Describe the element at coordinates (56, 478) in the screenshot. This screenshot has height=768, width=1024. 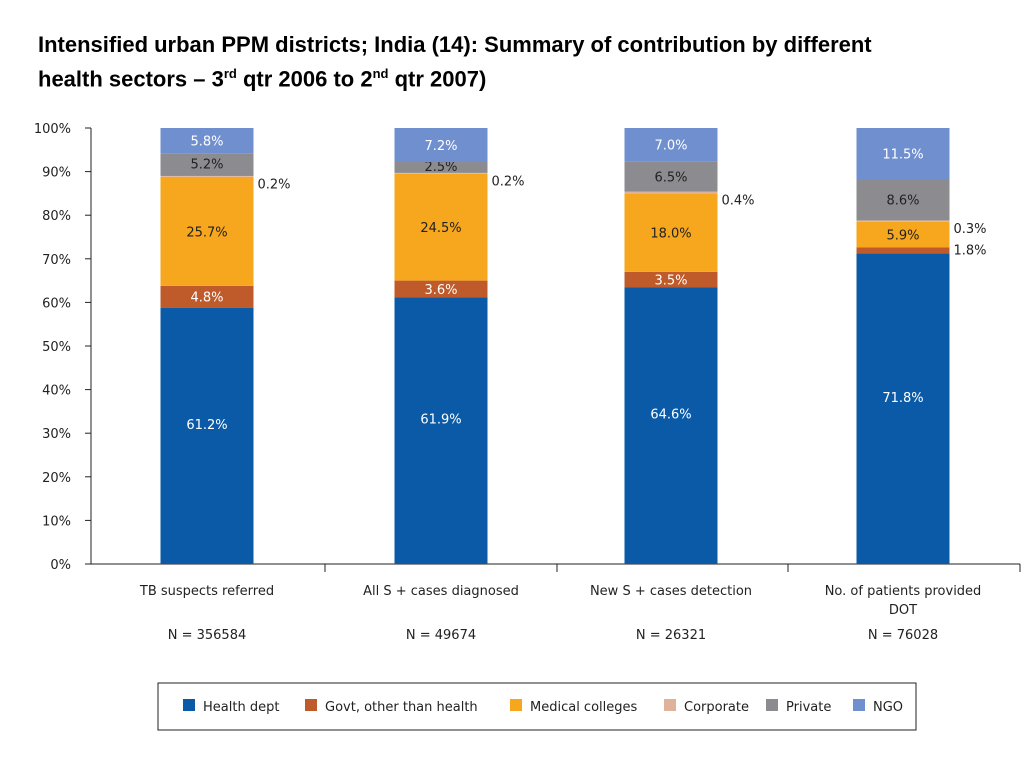
I see `y-tick-label: 20%` at that location.